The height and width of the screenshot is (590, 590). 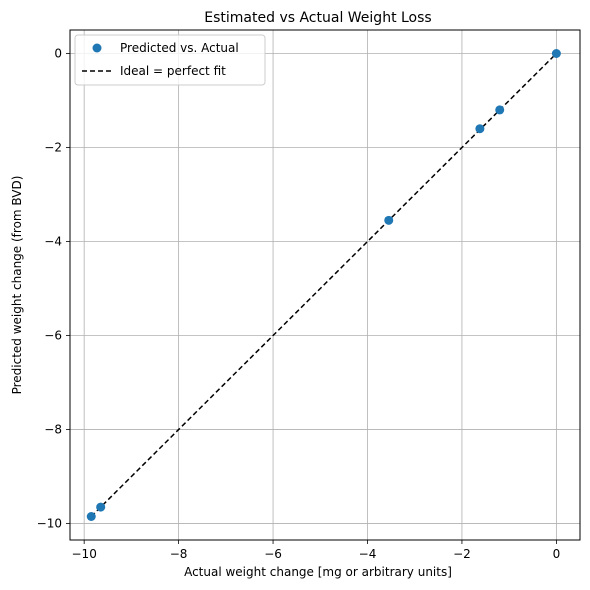 What do you see at coordinates (17, 285) in the screenshot?
I see `y-axis-label: Predicted weight change (from BVD)` at bounding box center [17, 285].